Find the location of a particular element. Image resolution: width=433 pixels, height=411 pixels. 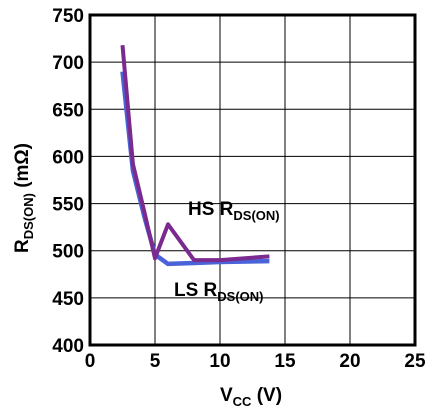

x-tick-label: 20 is located at coordinates (349, 361).